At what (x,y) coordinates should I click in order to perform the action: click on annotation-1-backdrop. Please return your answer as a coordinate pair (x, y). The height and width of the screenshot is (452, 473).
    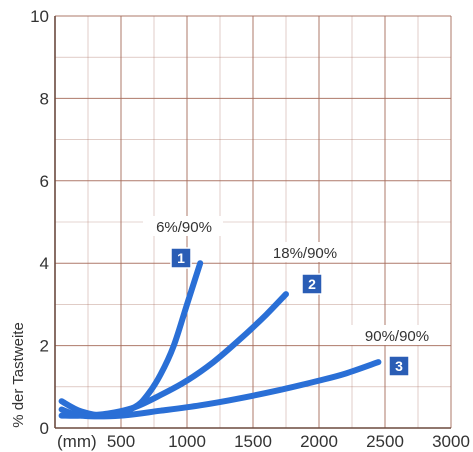
    Looking at the image, I should click on (183, 226).